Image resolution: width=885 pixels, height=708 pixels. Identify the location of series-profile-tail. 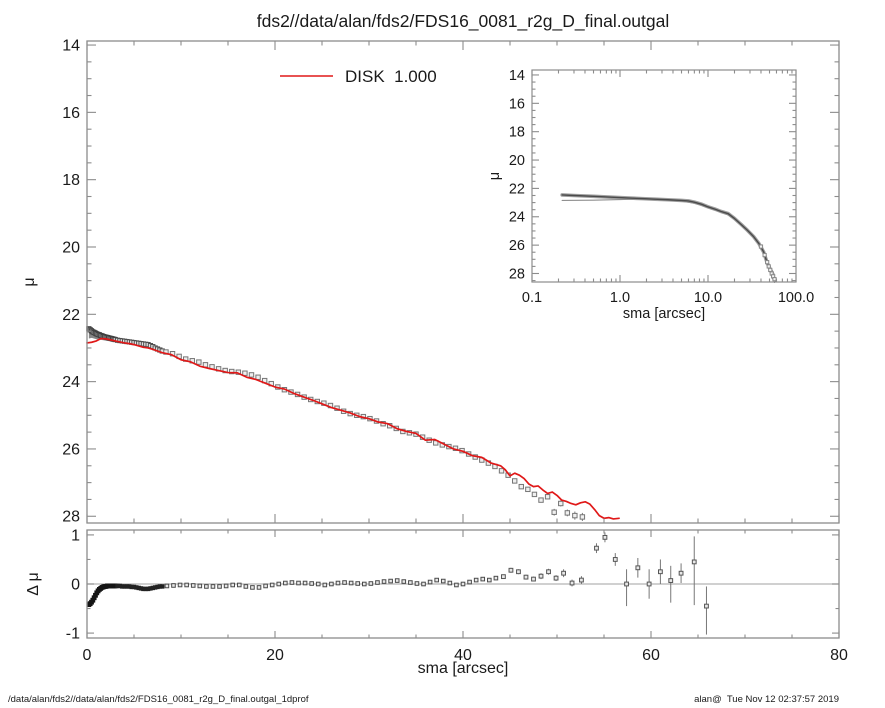
(568, 510).